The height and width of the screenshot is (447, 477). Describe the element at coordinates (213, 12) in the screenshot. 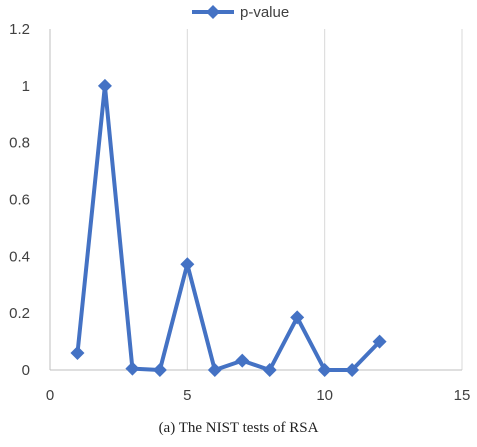

I see `legend-marker` at that location.